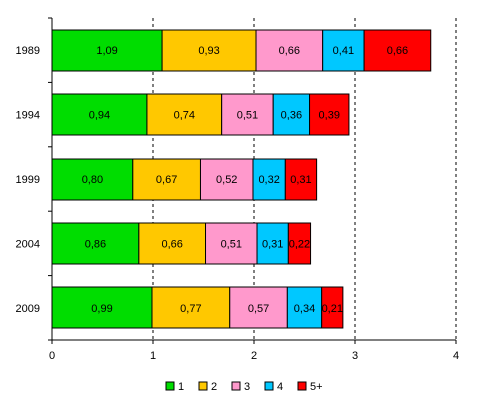  Describe the element at coordinates (92, 180) in the screenshot. I see `data-label-1999-series-1: 0,80` at that location.